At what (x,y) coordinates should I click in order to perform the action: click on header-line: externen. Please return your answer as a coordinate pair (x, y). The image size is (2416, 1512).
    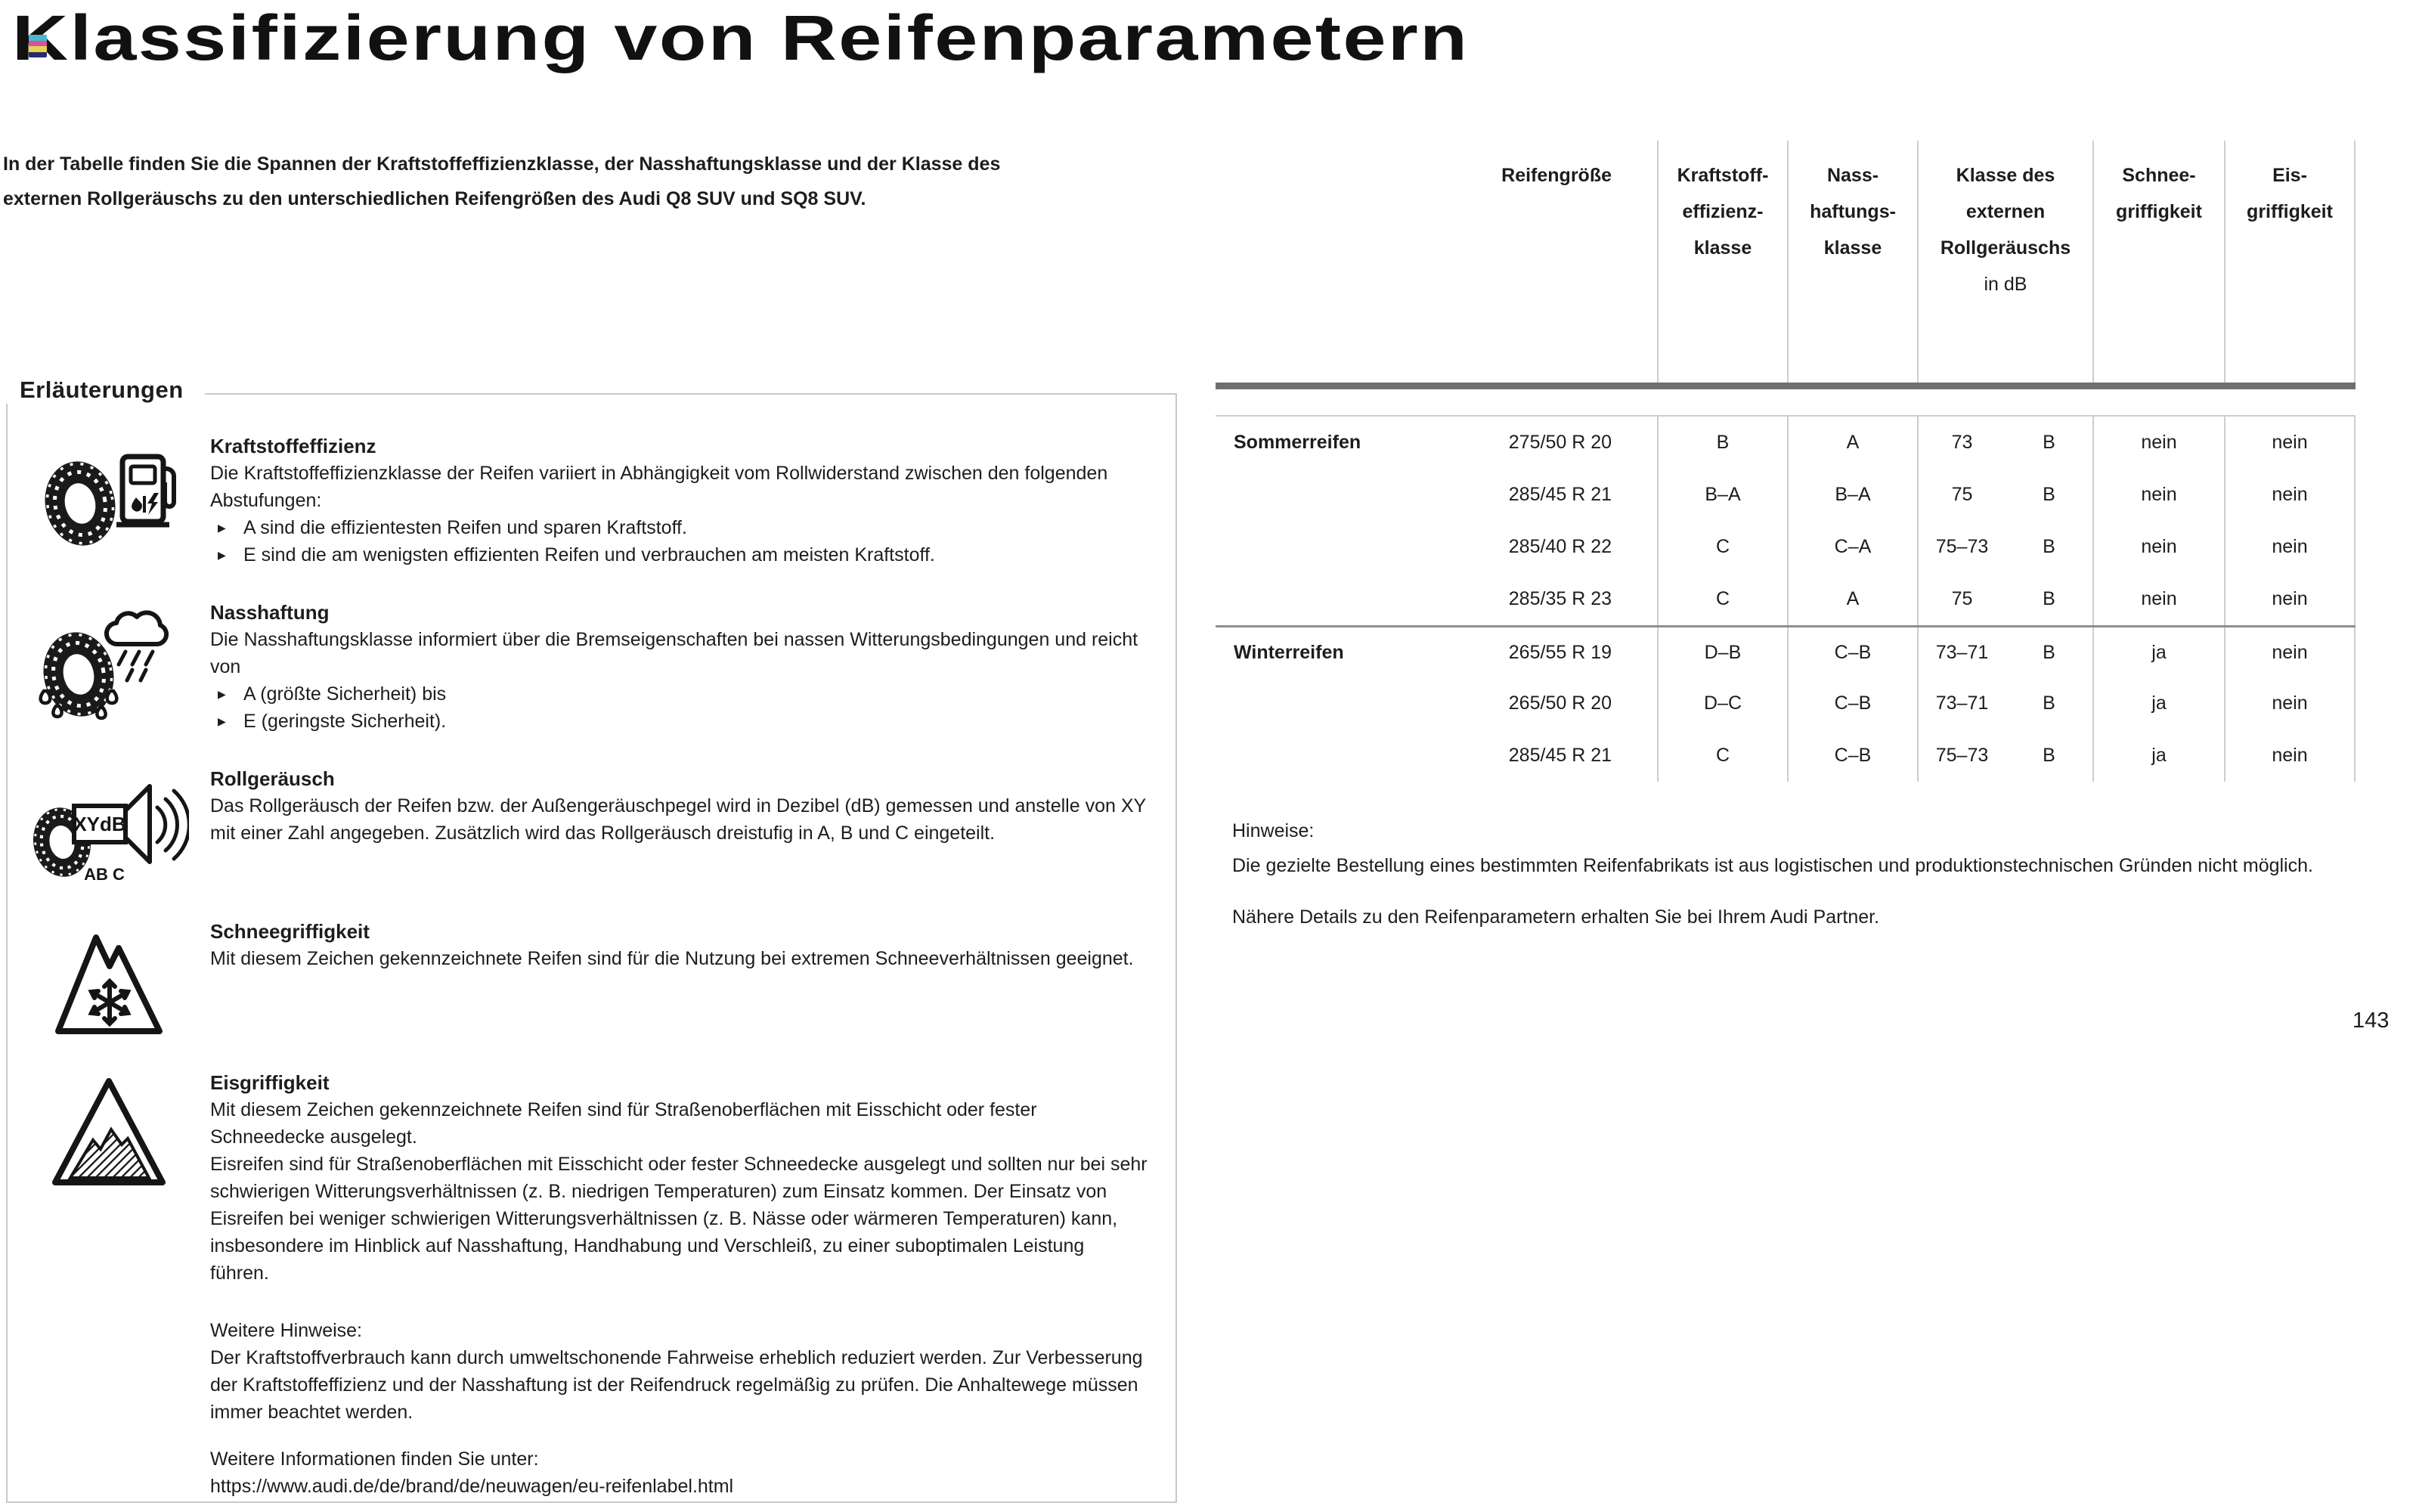
    Looking at the image, I should click on (2005, 211).